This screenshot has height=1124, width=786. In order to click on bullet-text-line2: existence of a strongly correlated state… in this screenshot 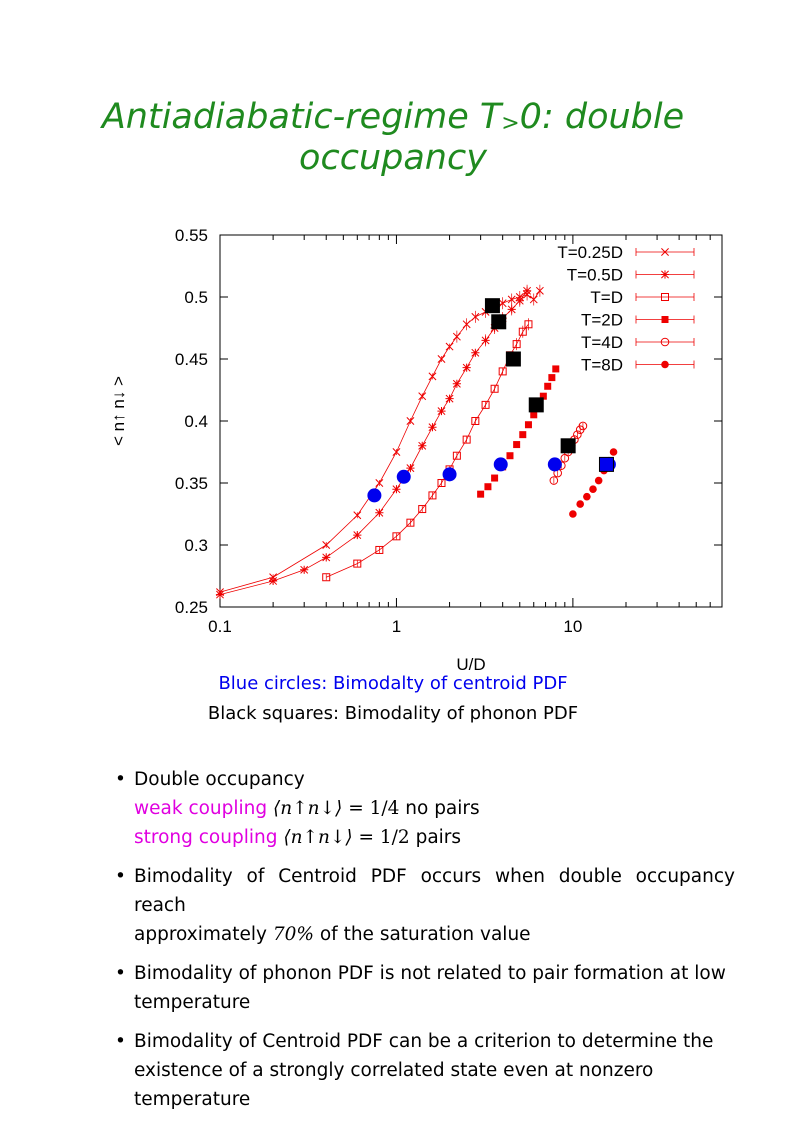, I will do `click(394, 1085)`.